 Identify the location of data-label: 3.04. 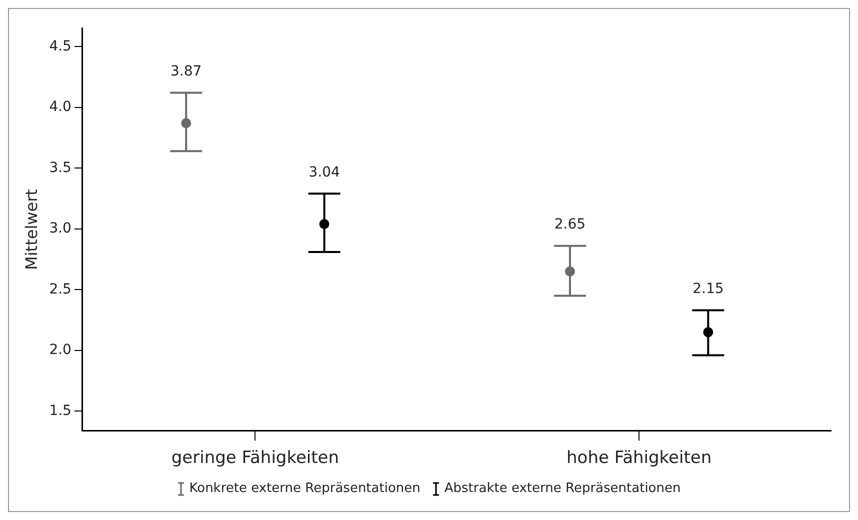
(324, 172).